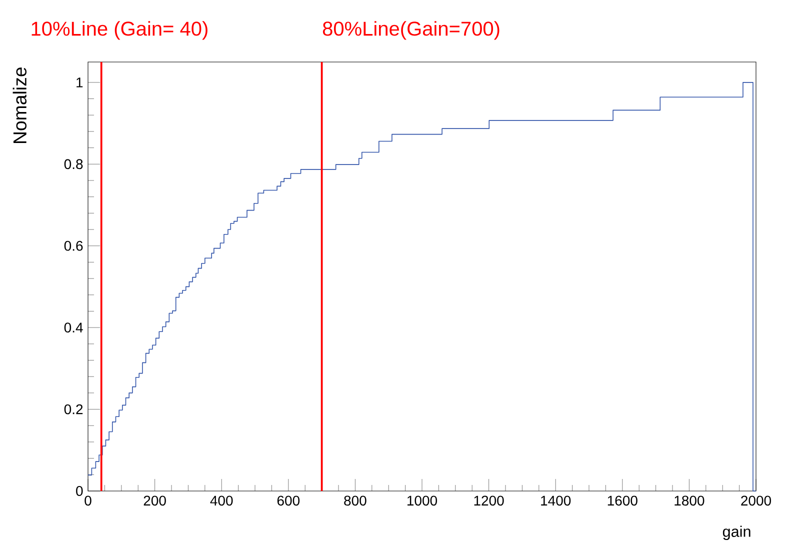 This screenshot has height=545, width=806. I want to click on x-tick-label: 1000, so click(423, 501).